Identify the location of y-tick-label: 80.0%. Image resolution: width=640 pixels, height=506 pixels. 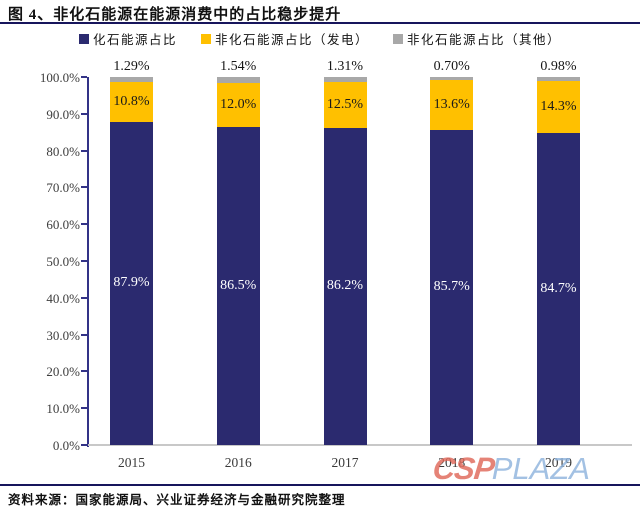
(63, 151).